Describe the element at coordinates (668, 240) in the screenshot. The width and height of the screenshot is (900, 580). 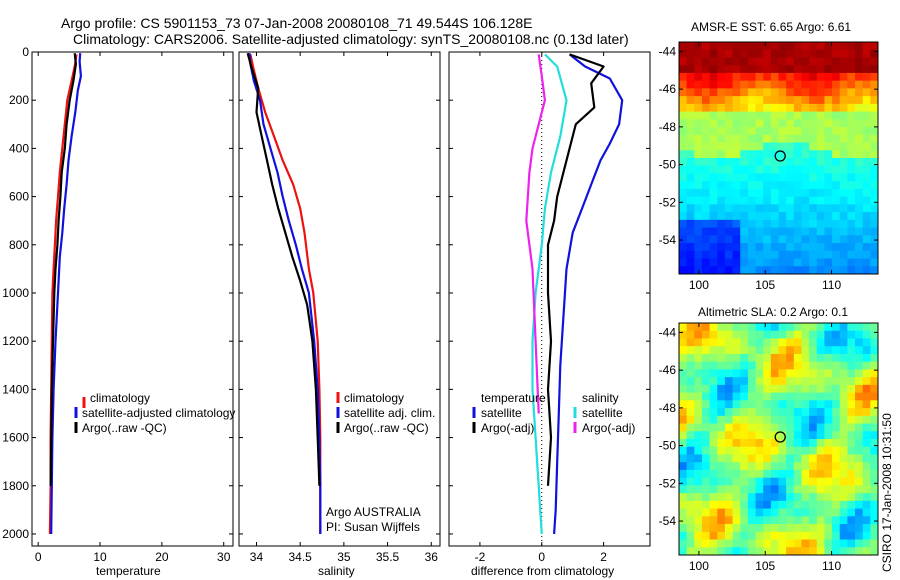
I see `y-tick-label: -54` at that location.